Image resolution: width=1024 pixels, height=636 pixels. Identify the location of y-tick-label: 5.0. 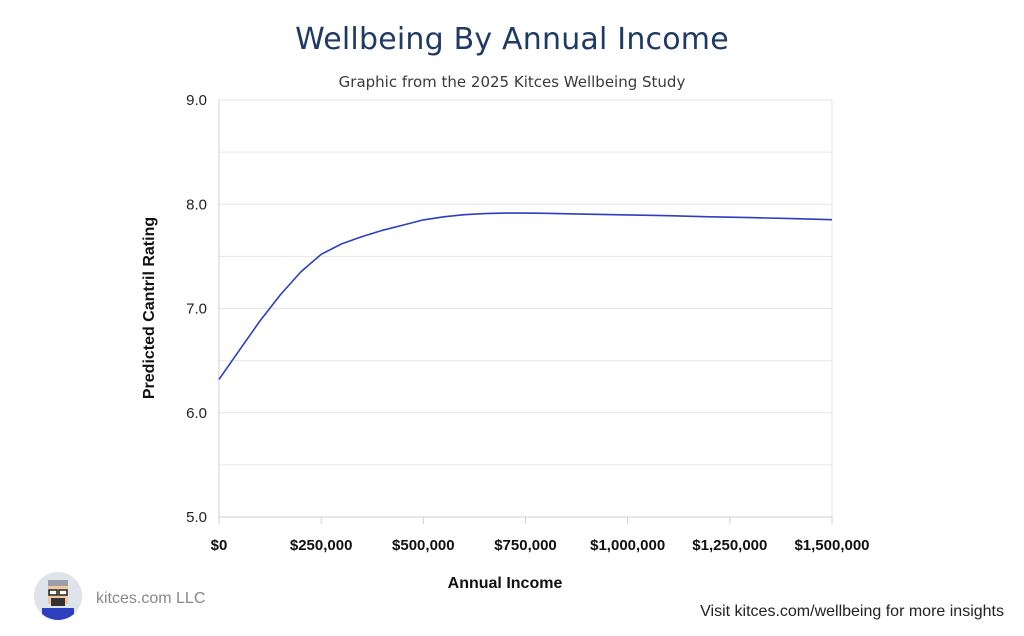
(196, 517).